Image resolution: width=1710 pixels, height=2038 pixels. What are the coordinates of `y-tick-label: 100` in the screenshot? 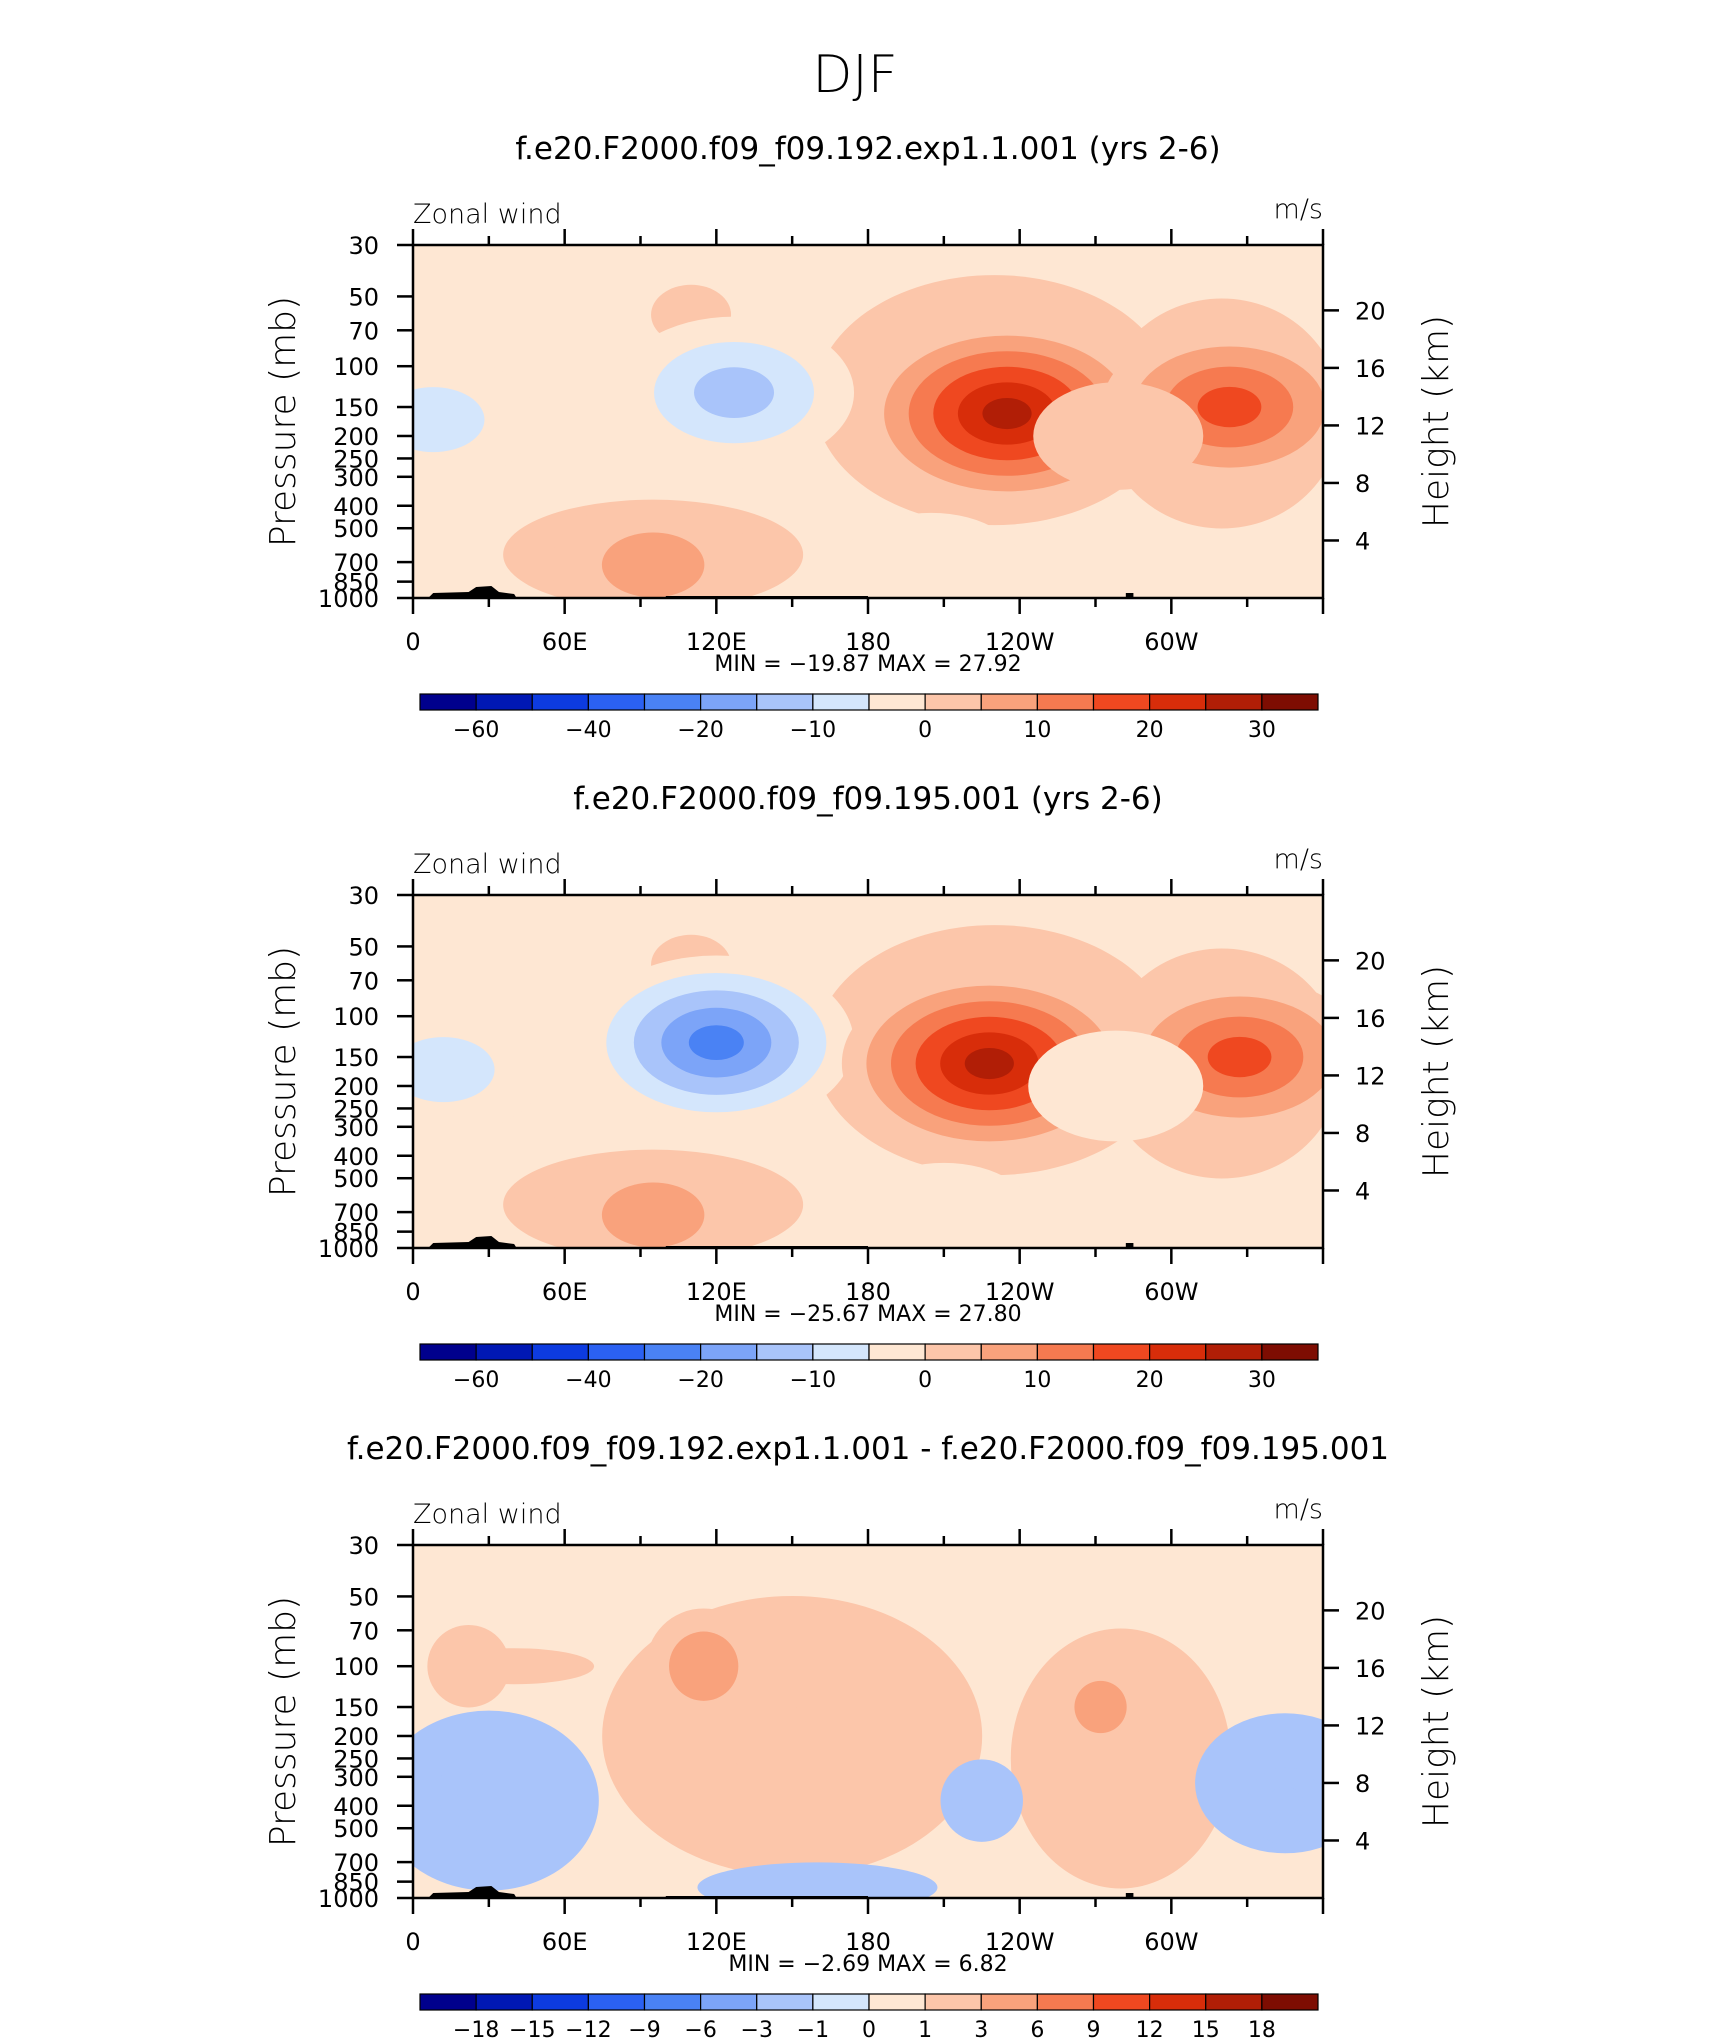 It's located at (356, 1667).